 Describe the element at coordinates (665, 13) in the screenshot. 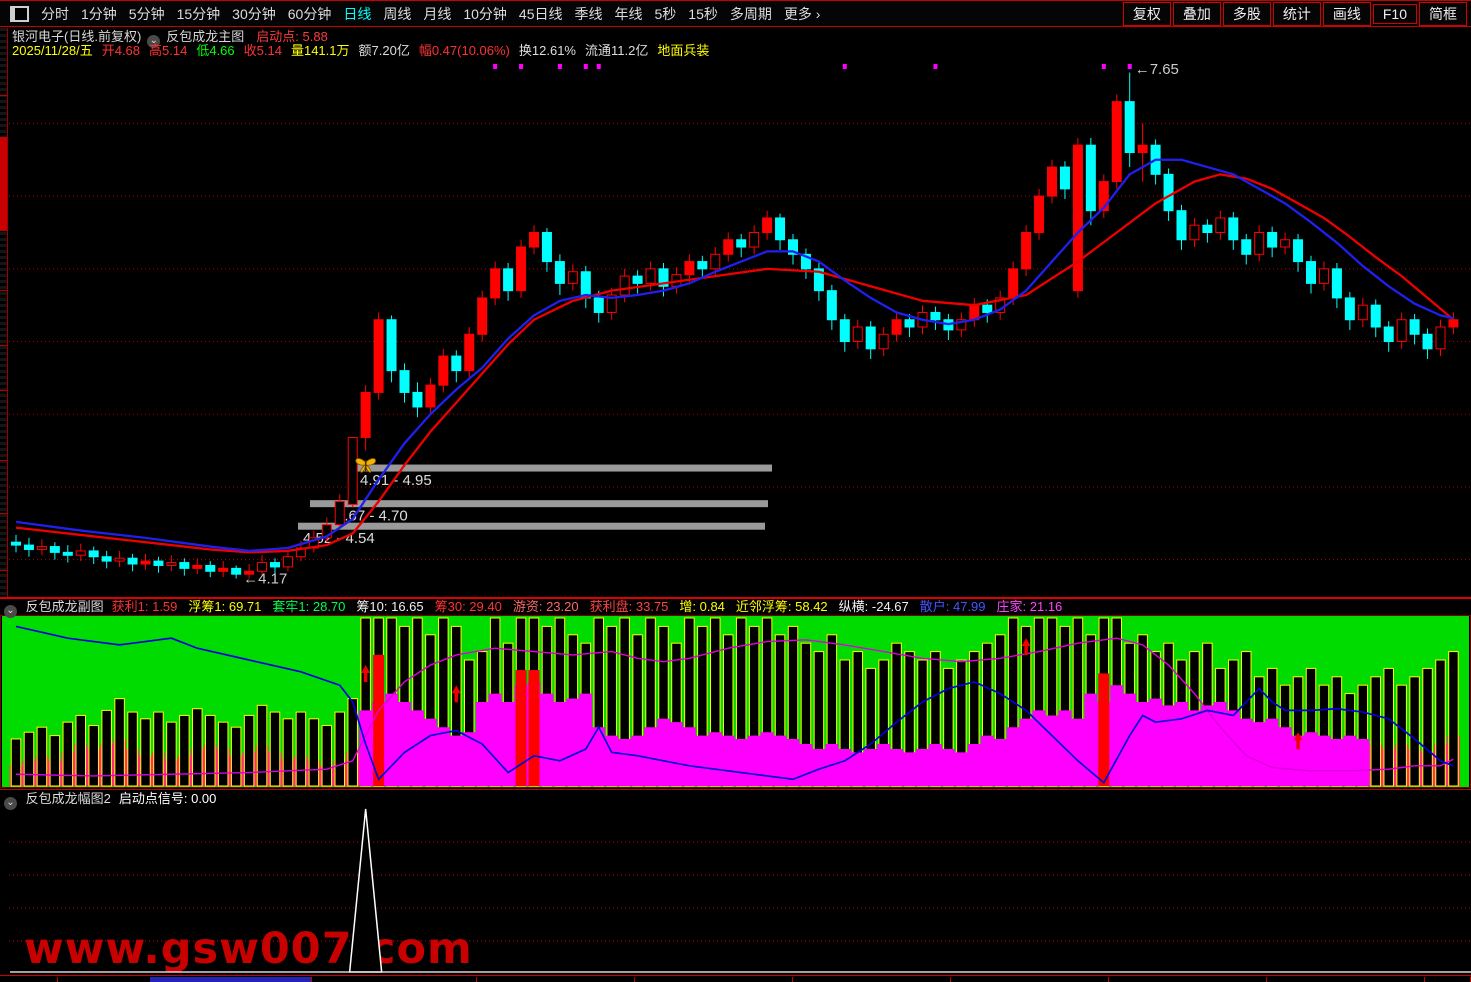

I see `timeframe-13: 5秒` at that location.